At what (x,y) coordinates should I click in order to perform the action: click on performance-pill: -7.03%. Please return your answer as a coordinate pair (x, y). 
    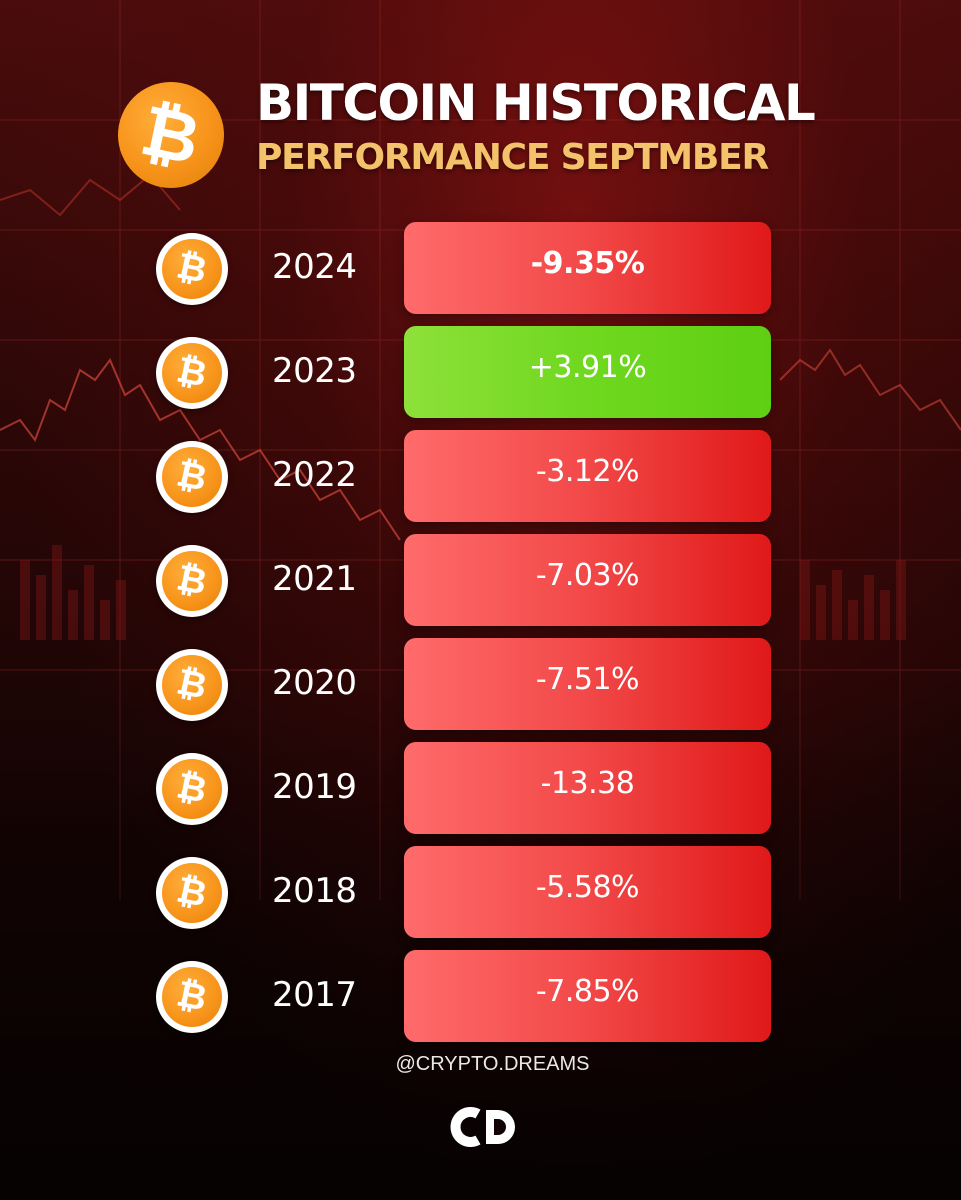
    Looking at the image, I should click on (587, 580).